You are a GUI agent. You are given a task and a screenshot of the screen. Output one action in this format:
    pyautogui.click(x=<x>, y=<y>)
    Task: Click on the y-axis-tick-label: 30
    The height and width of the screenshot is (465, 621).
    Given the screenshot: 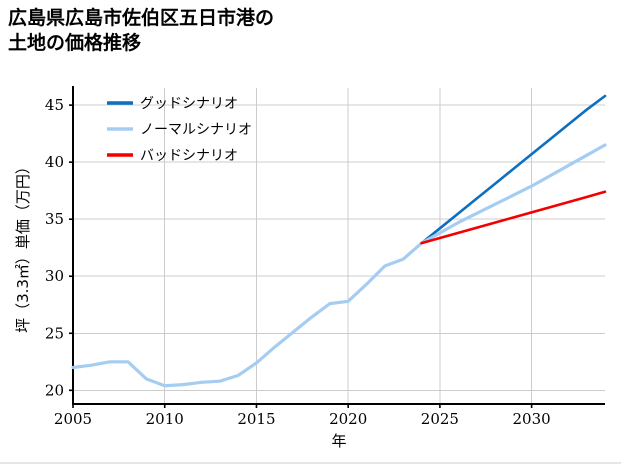 What is the action you would take?
    pyautogui.click(x=54, y=276)
    